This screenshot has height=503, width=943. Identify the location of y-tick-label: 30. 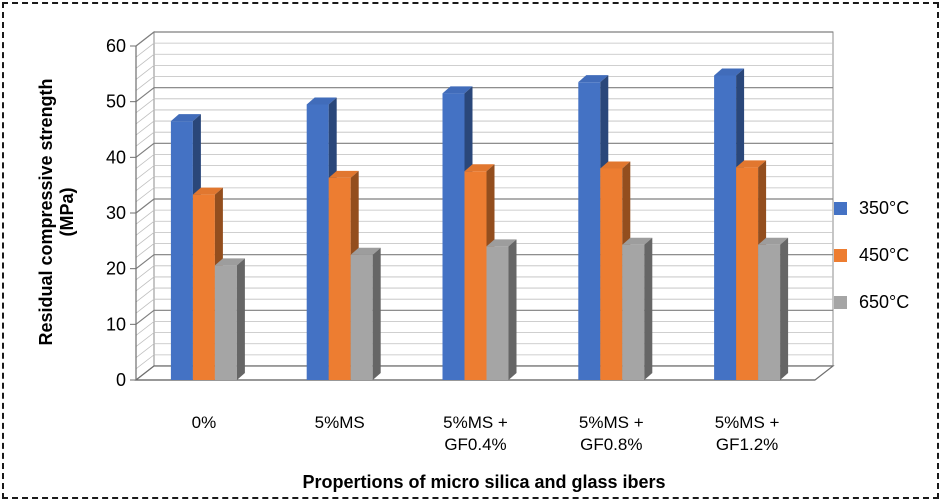
(116, 213).